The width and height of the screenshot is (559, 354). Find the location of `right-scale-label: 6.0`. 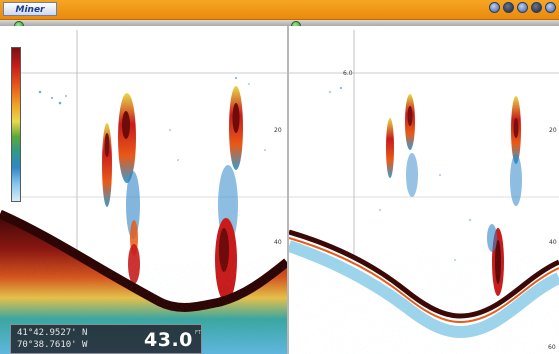

right-scale-label: 6.0 is located at coordinates (348, 73).